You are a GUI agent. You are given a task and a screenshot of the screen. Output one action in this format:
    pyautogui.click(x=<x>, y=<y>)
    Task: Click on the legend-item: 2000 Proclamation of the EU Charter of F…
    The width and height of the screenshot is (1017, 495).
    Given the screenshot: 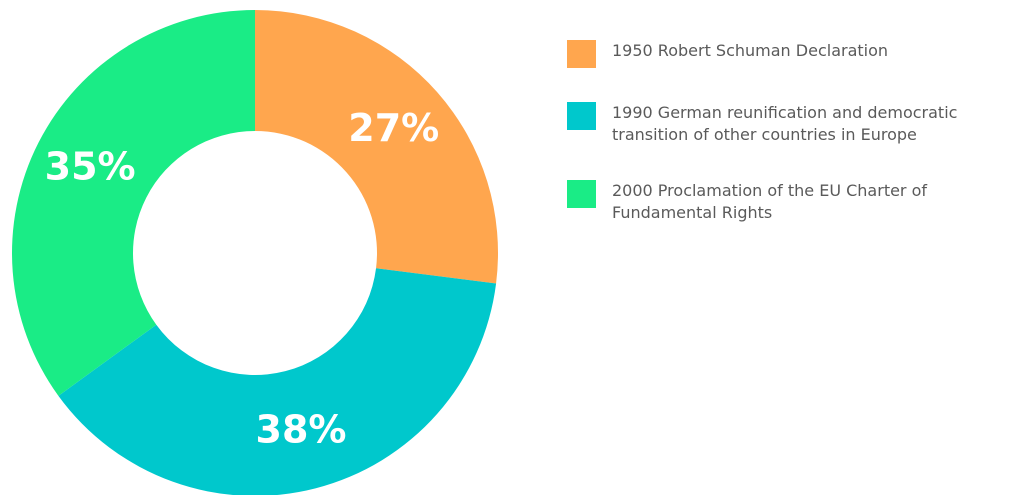 What is the action you would take?
    pyautogui.click(x=789, y=202)
    